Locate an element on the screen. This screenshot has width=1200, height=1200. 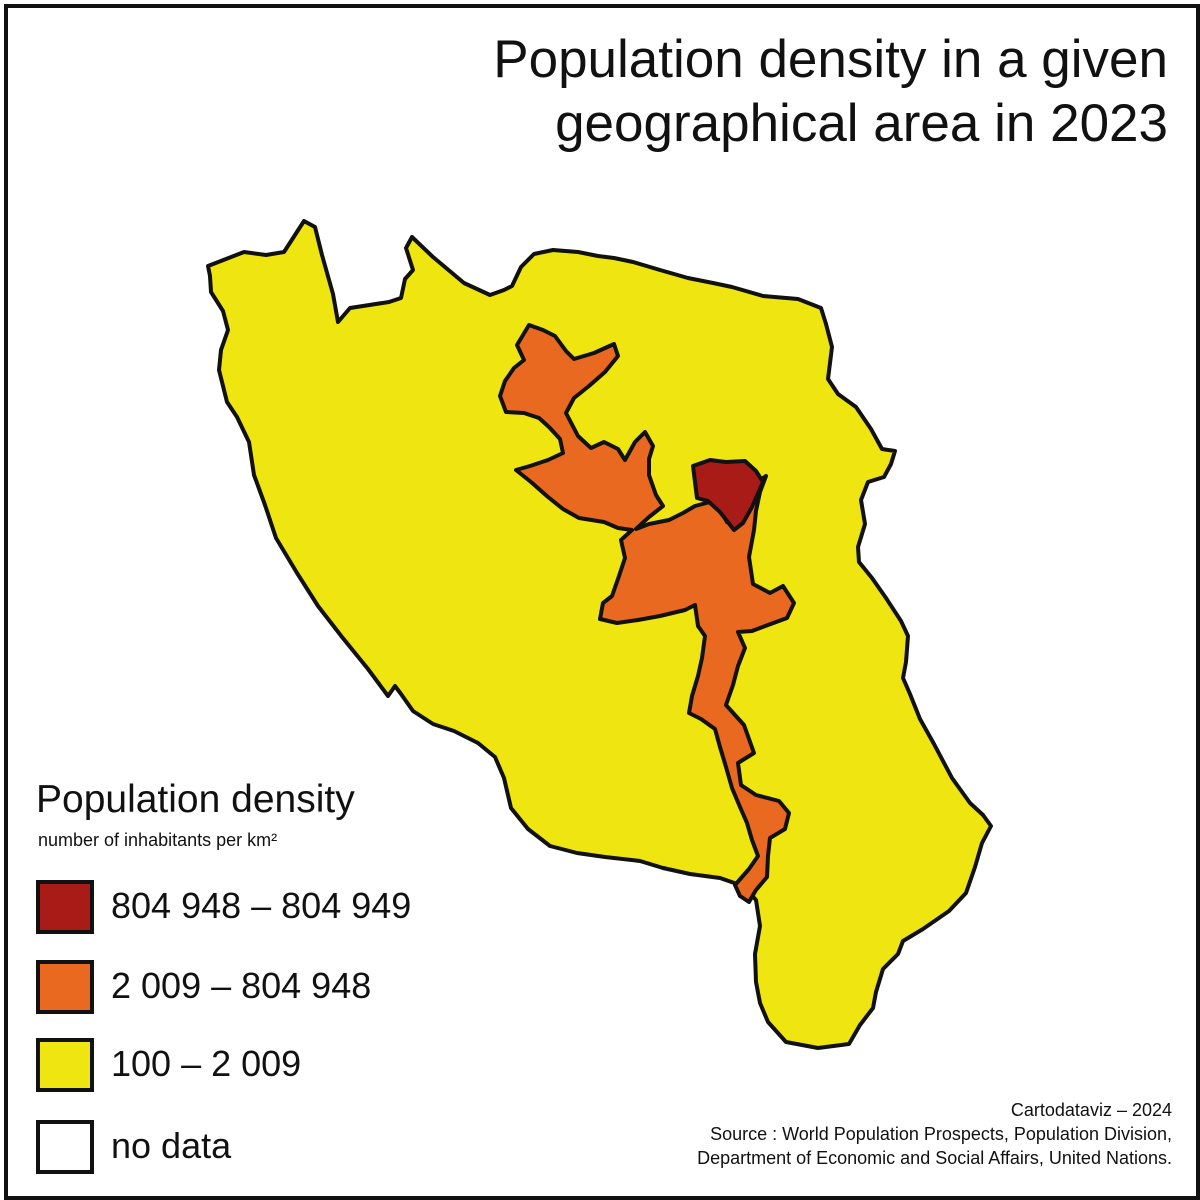
legend-item-no-data: no data is located at coordinates (241, 1150).